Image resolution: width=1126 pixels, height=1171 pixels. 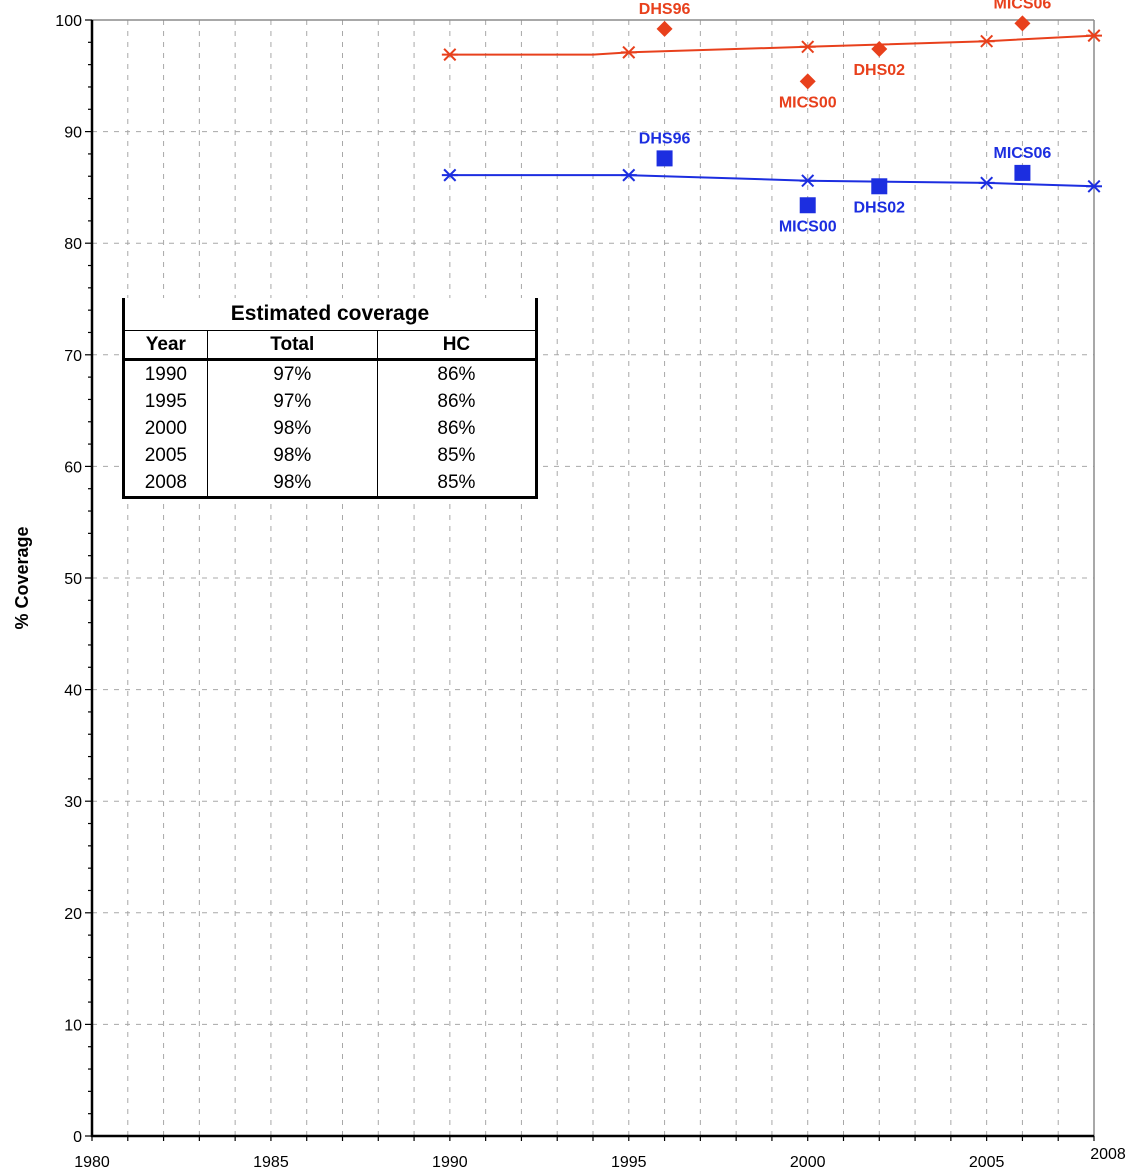 I want to click on x-tick-label: 1985, so click(x=271, y=1162).